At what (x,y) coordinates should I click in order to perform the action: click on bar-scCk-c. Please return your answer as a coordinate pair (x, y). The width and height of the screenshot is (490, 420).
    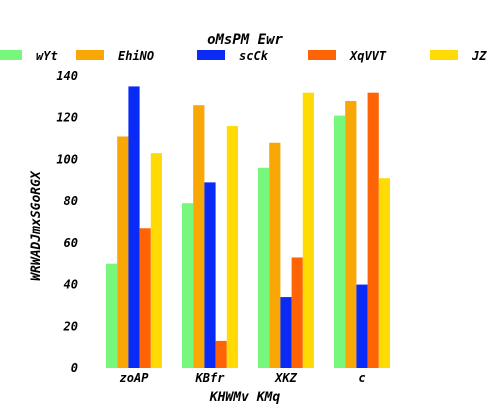
    Looking at the image, I should click on (362, 326).